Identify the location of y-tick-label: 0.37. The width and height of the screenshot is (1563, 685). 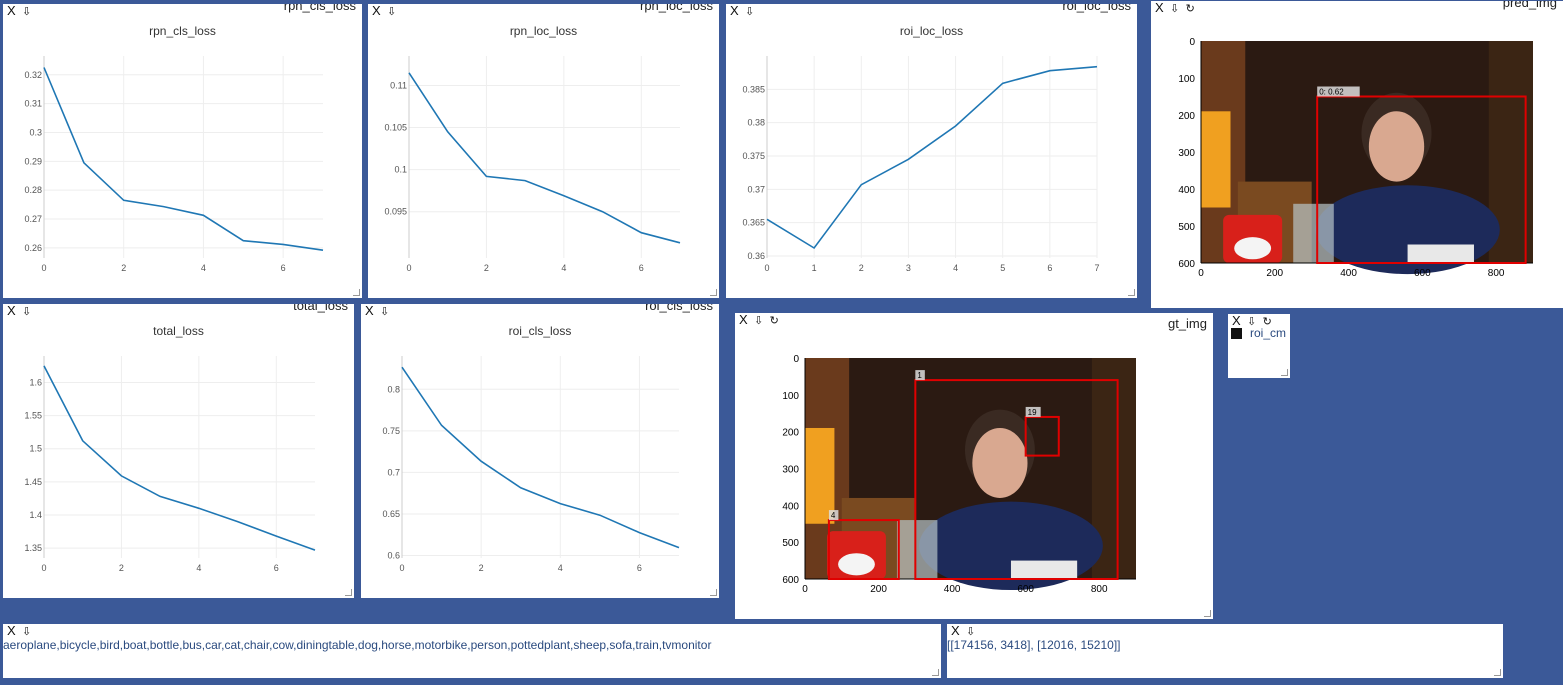
(756, 189).